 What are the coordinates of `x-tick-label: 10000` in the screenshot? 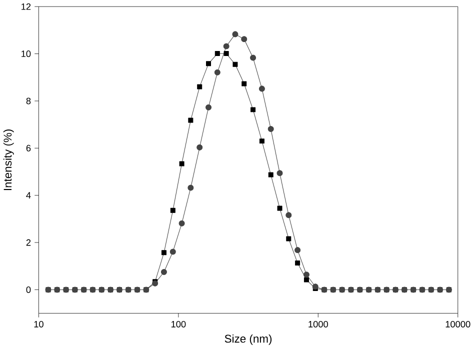 It's located at (458, 324).